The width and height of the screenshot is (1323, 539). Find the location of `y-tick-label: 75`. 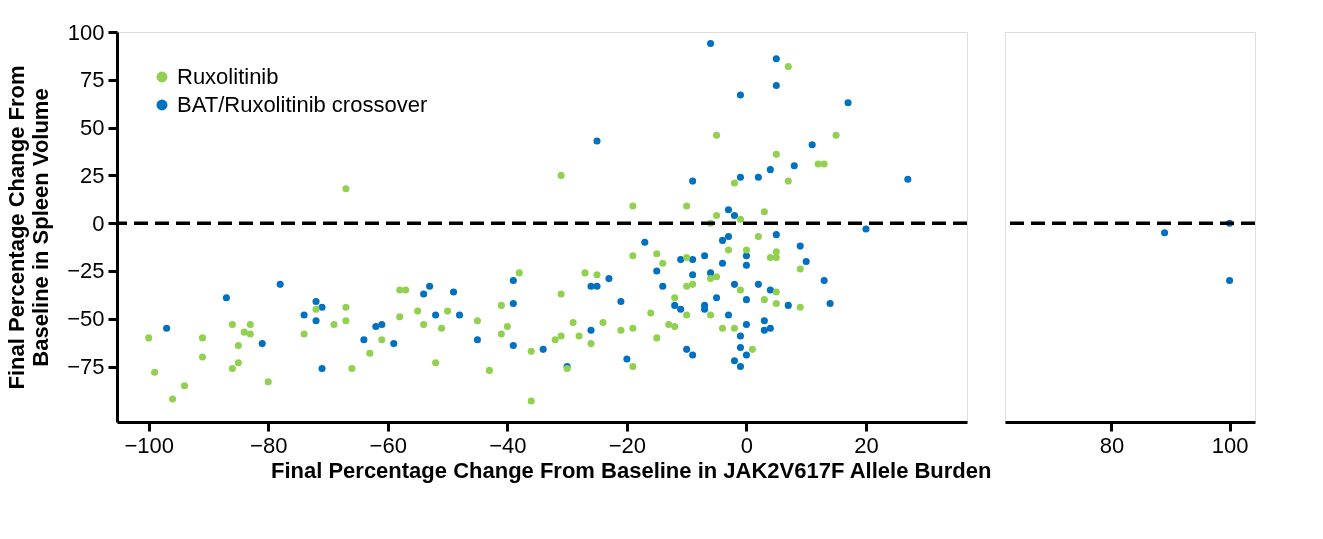

y-tick-label: 75 is located at coordinates (92, 80).